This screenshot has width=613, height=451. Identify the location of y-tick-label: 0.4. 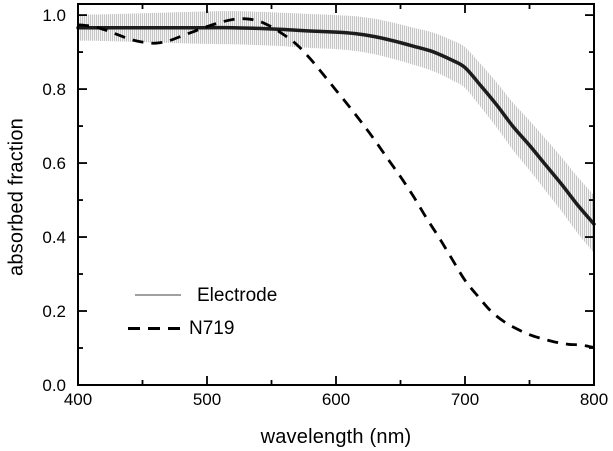
(54, 237).